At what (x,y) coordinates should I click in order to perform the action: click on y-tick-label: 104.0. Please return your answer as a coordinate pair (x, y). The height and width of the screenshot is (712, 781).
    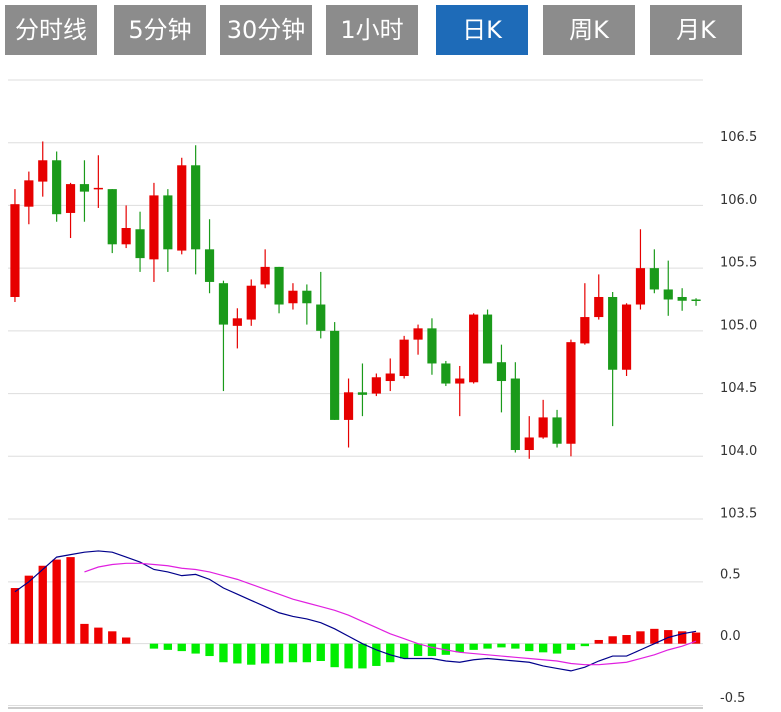
    Looking at the image, I should click on (738, 451).